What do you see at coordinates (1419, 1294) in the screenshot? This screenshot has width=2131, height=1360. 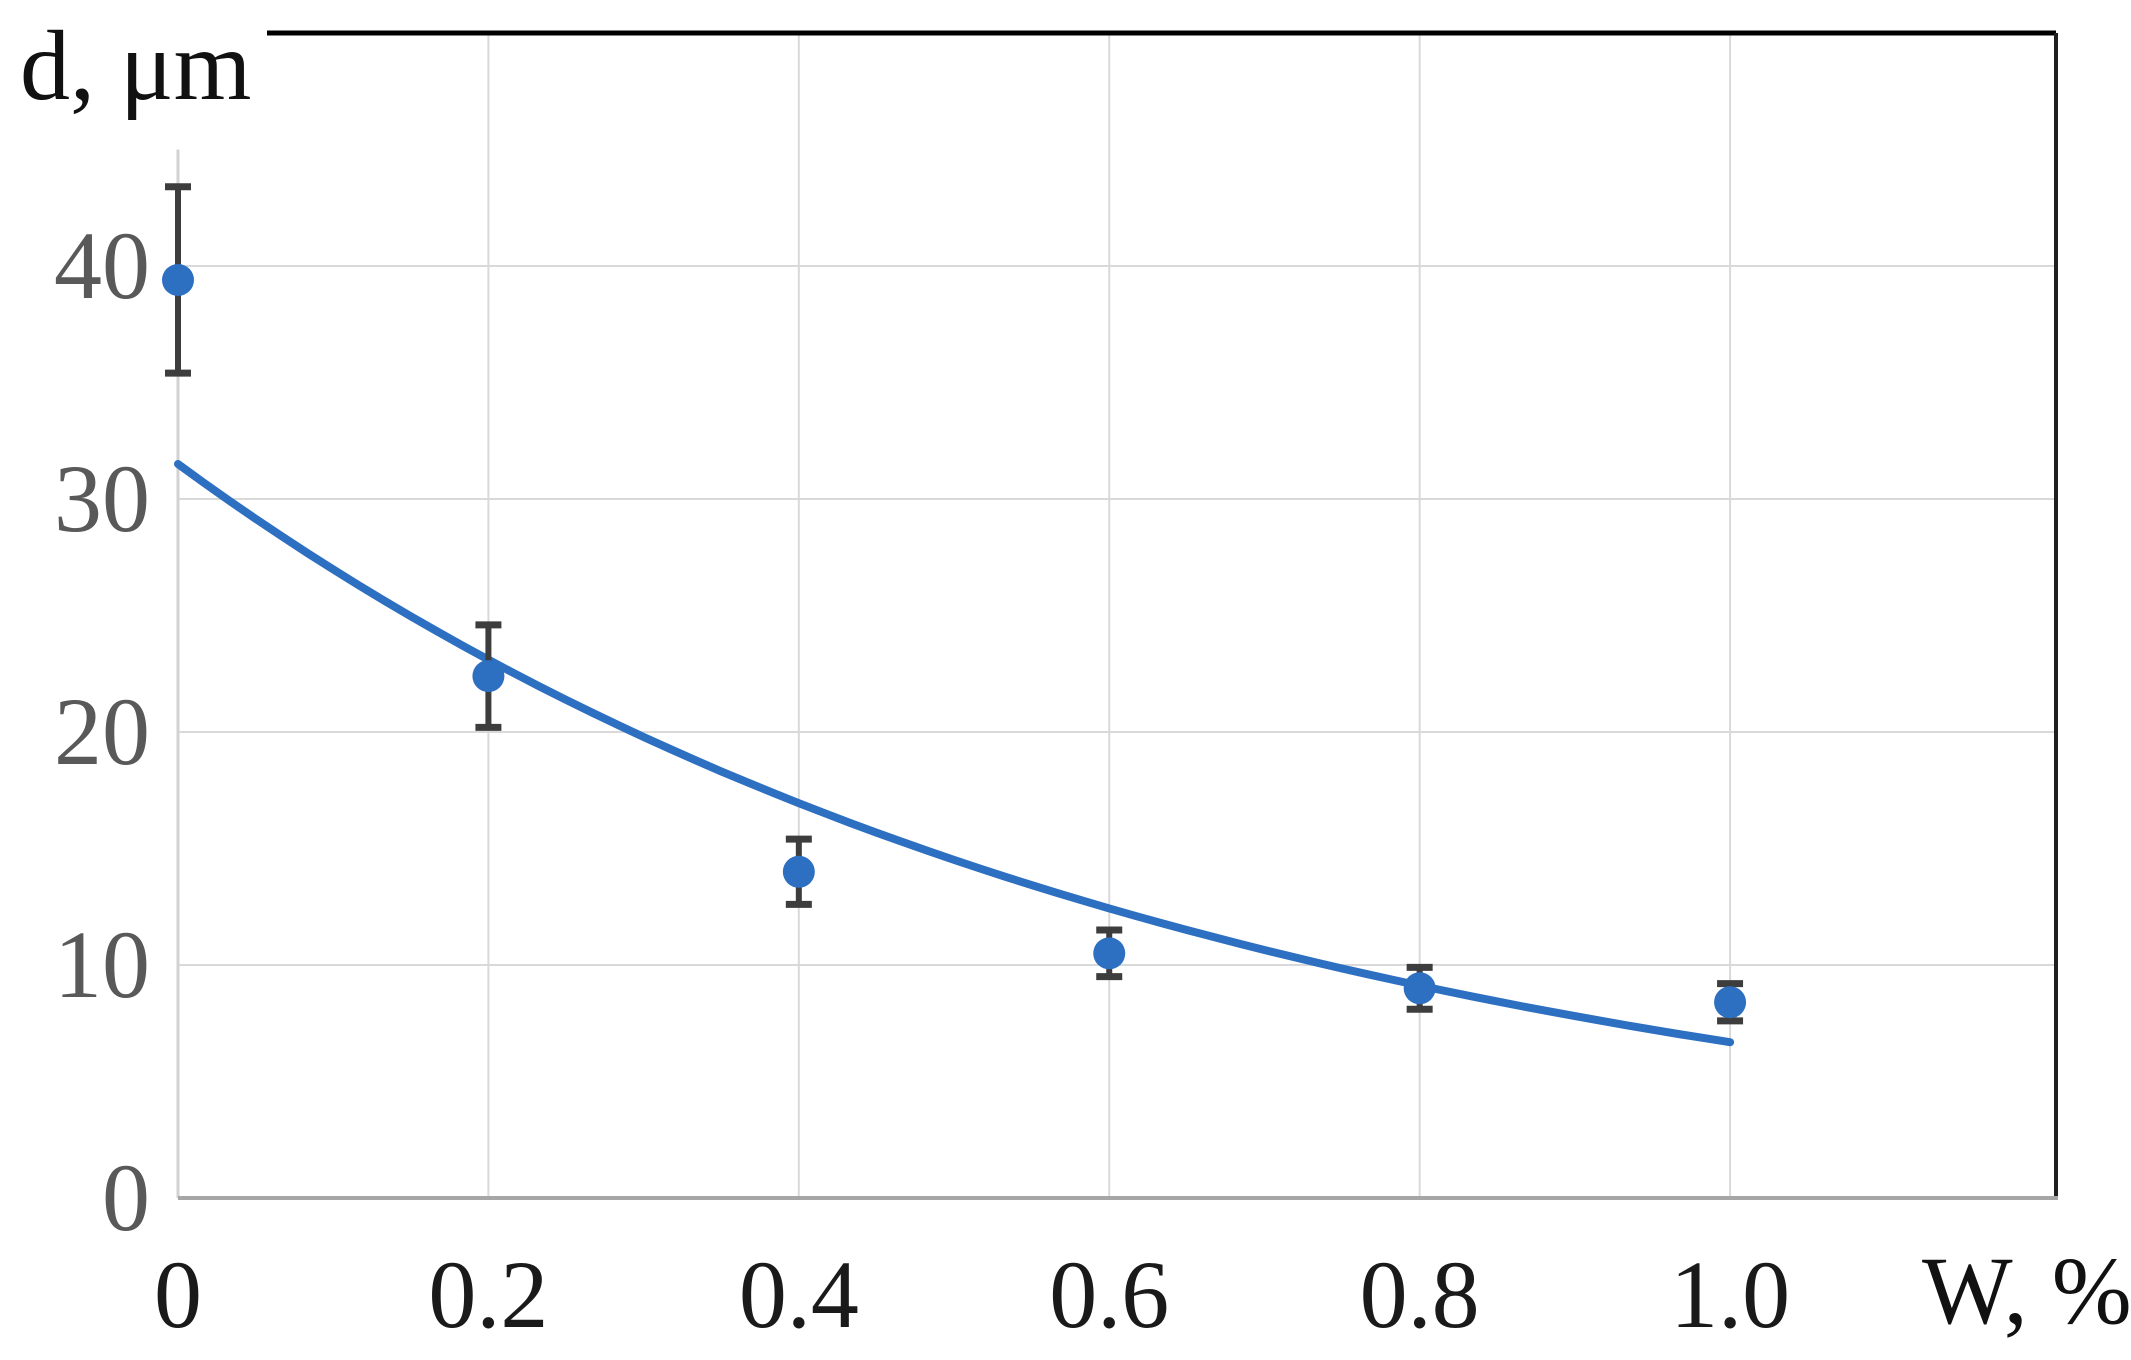 I see `x-tick-label: 0.8` at bounding box center [1419, 1294].